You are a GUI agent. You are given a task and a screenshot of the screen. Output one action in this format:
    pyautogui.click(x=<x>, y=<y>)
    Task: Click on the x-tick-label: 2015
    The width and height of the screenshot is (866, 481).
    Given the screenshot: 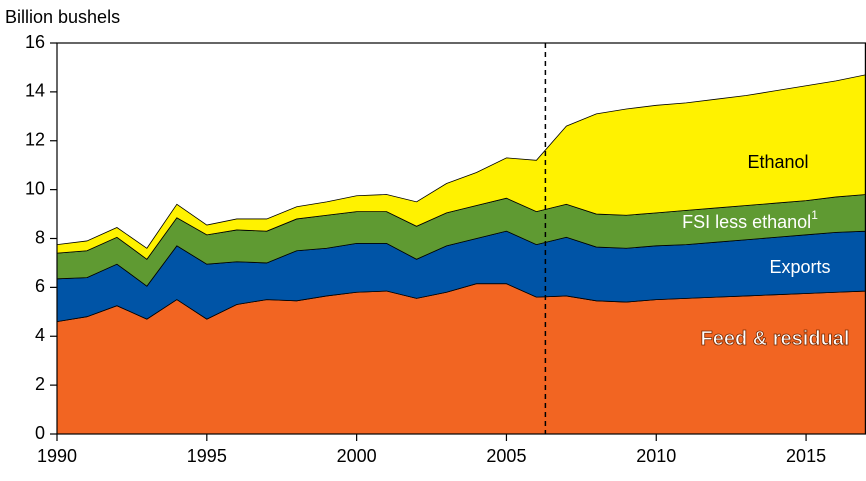 What is the action you would take?
    pyautogui.click(x=806, y=456)
    